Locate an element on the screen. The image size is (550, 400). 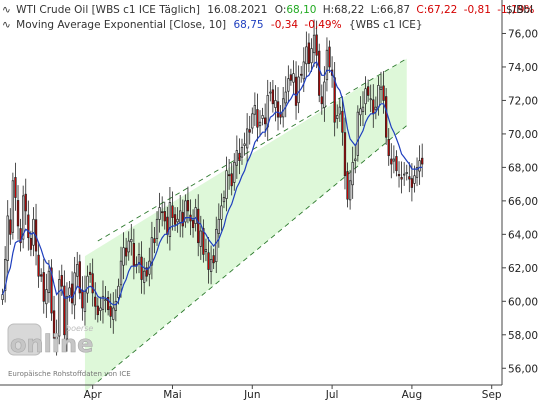
x-axis-ticks: Apr Mai Jun Jul Aug Sep is located at coordinates (293, 392).